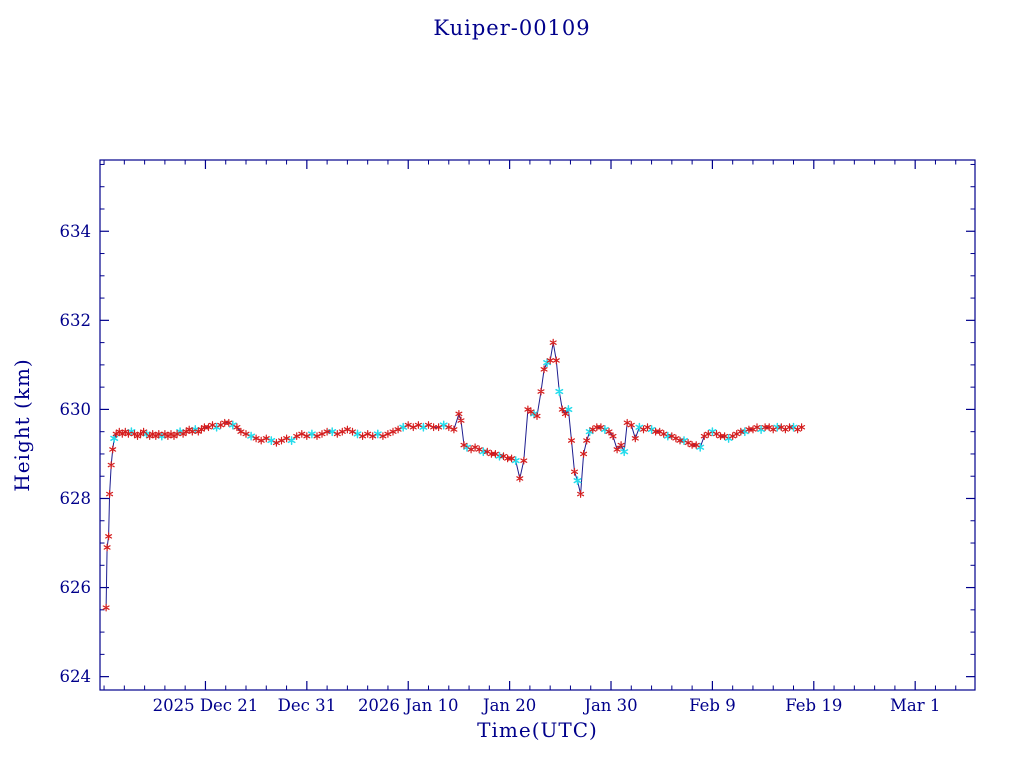 The image size is (1024, 768). What do you see at coordinates (454, 422) in the screenshot?
I see `cyan-asterisk-markers` at bounding box center [454, 422].